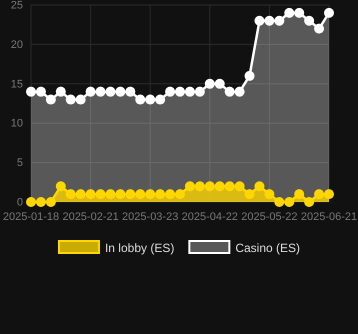 The height and width of the screenshot is (334, 358). Describe the element at coordinates (19, 163) in the screenshot. I see `y-tick-label: 5` at that location.